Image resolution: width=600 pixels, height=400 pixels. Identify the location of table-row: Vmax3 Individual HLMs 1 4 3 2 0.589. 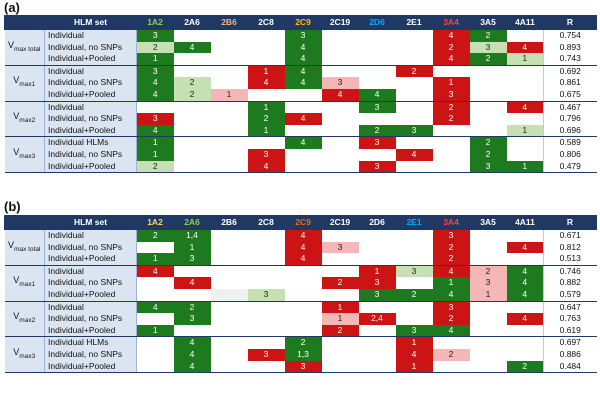
(300, 155).